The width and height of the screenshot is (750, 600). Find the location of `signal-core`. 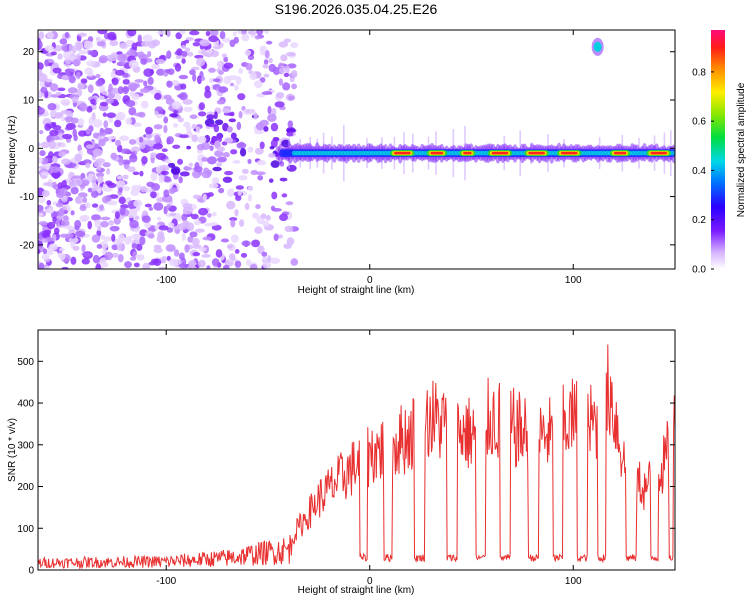

signal-core is located at coordinates (672, 153).